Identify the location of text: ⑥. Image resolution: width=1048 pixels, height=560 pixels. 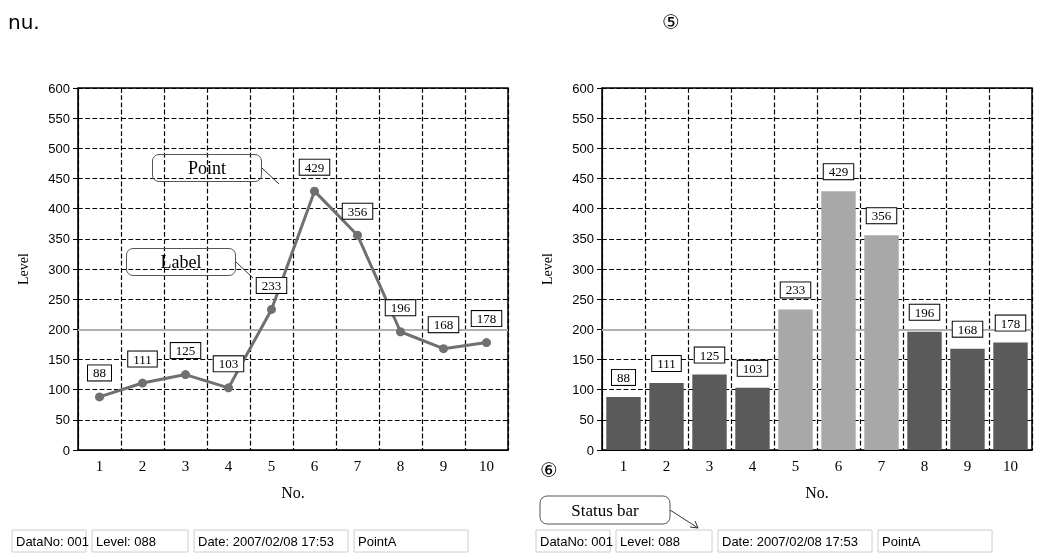
(549, 470).